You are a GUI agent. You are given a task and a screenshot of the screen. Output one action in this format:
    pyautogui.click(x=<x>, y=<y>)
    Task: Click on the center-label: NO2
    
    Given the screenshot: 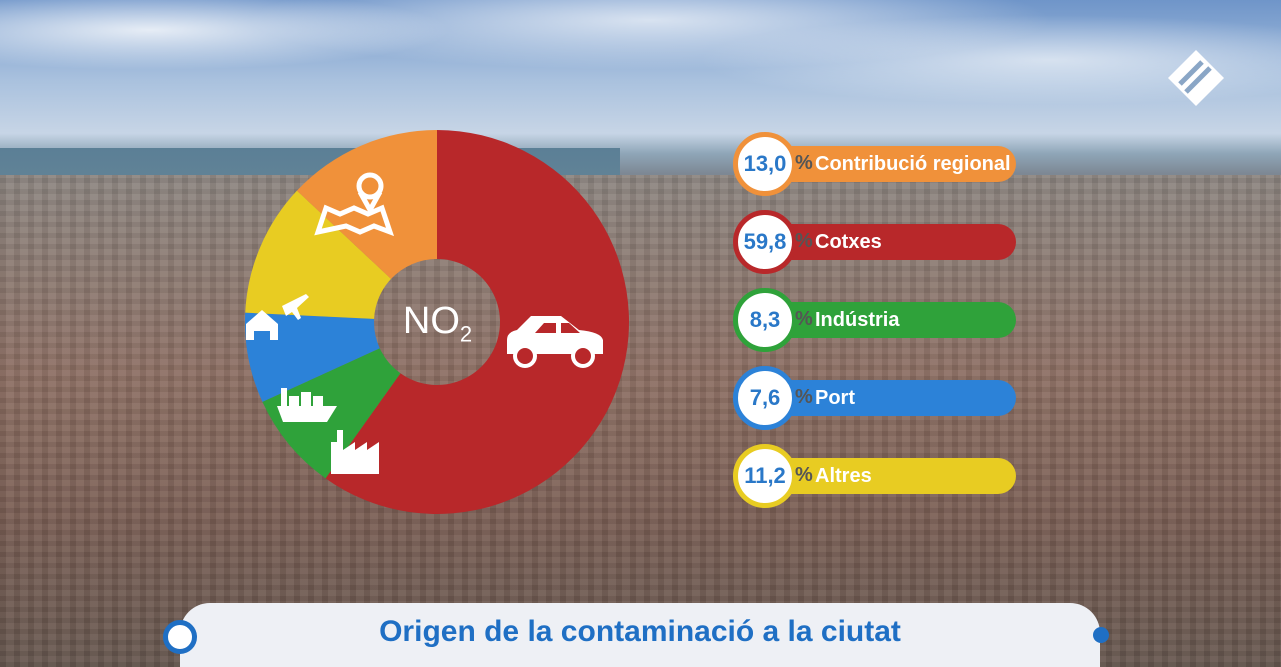 What is the action you would take?
    pyautogui.click(x=437, y=324)
    